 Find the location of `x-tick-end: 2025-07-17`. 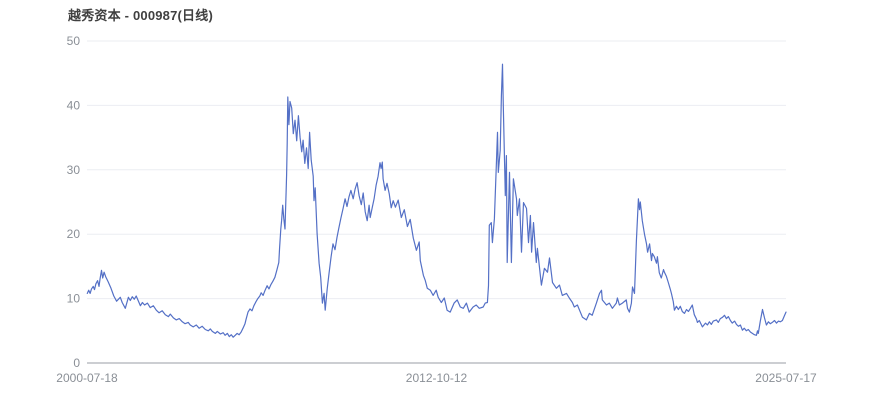

x-tick-end: 2025-07-17 is located at coordinates (786, 378).